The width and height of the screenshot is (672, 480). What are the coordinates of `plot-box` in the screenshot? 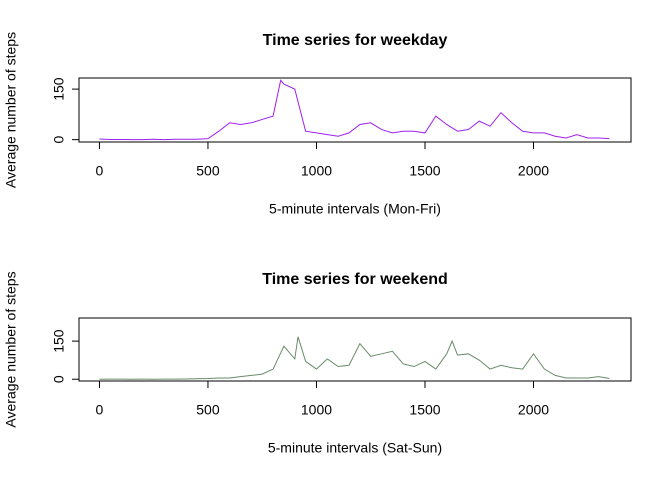 It's located at (355, 110).